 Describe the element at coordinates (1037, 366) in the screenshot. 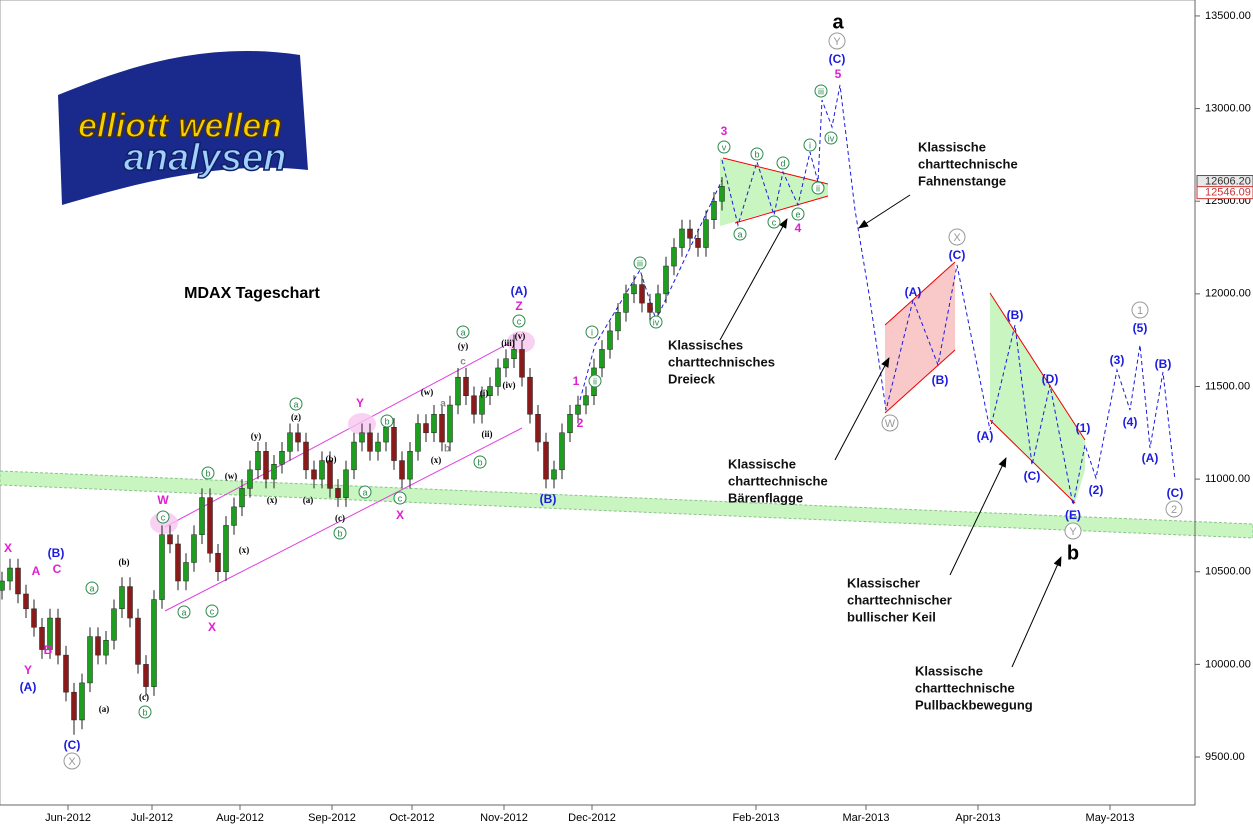

I see `wedge-line` at that location.